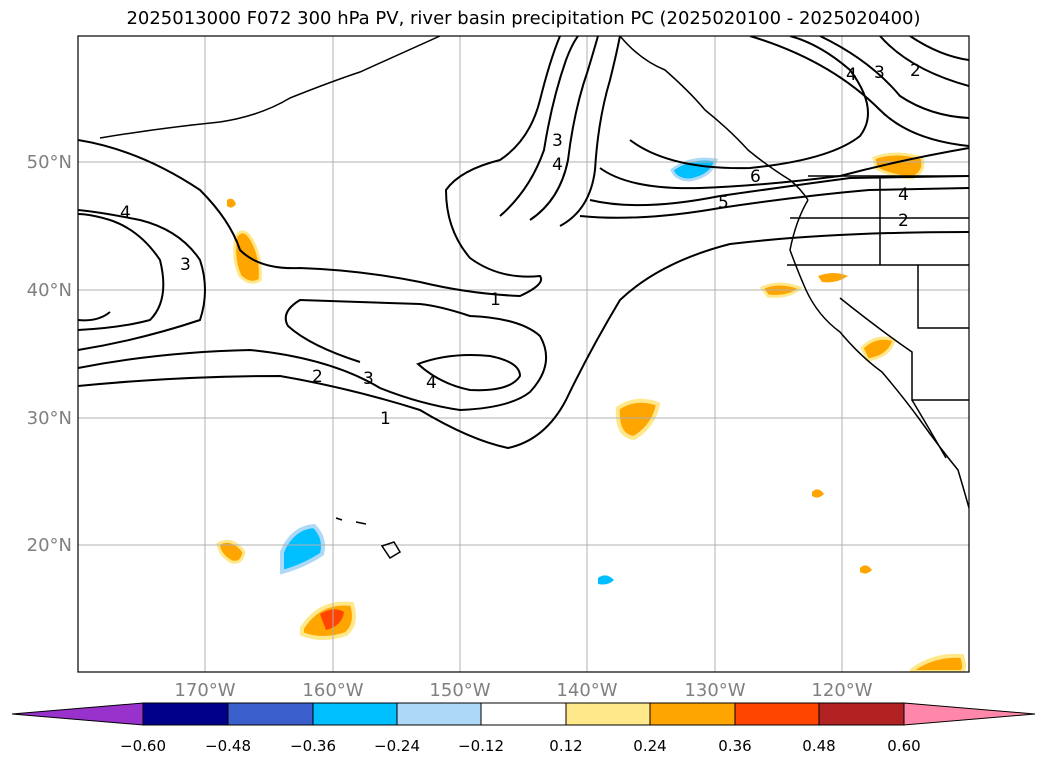 This screenshot has width=1047, height=765. What do you see at coordinates (929, 429) in the screenshot?
I see `baja-coastline` at bounding box center [929, 429].